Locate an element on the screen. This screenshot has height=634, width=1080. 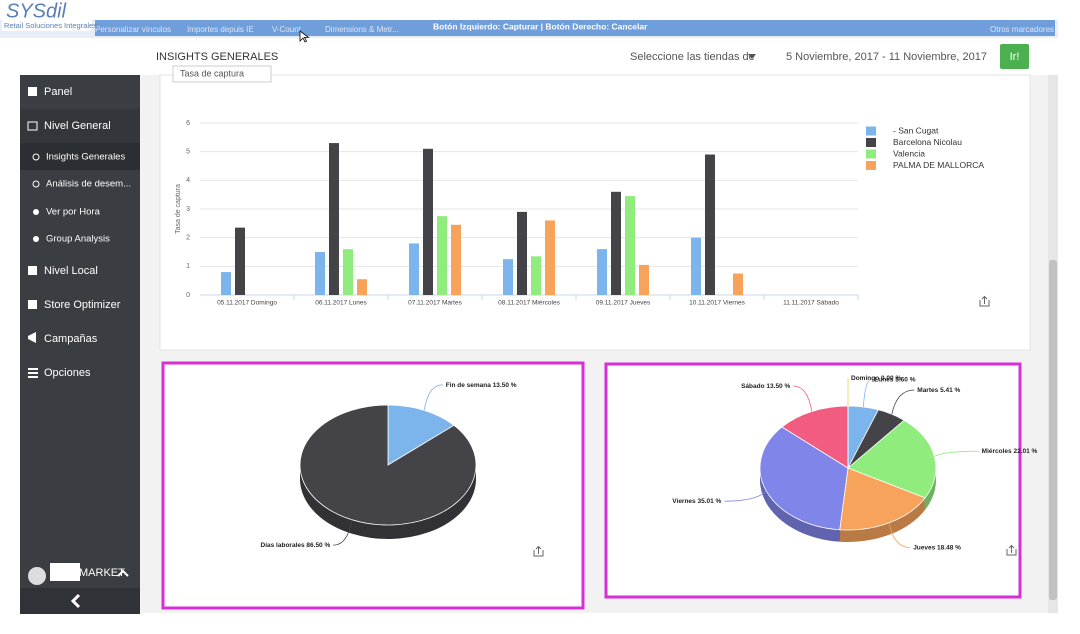
label-value: 5.60 % is located at coordinates (905, 379).